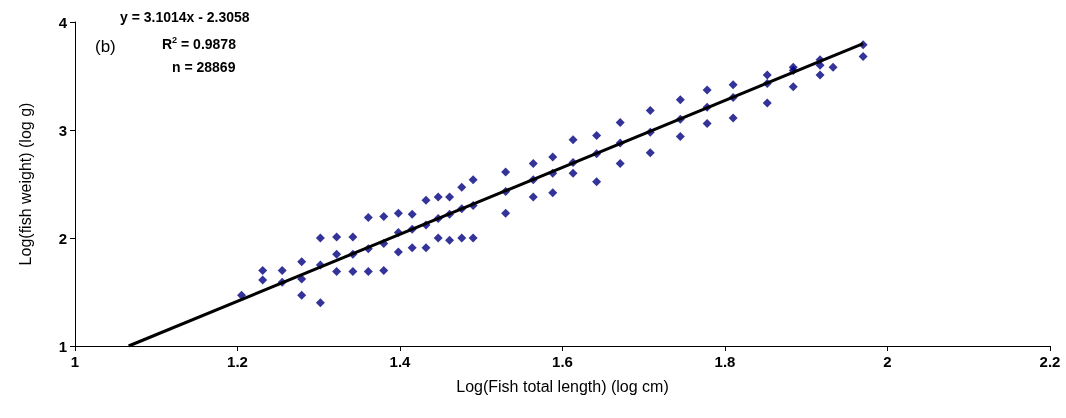 Image resolution: width=1066 pixels, height=418 pixels. I want to click on x-tick-label: 1.2, so click(237, 361).